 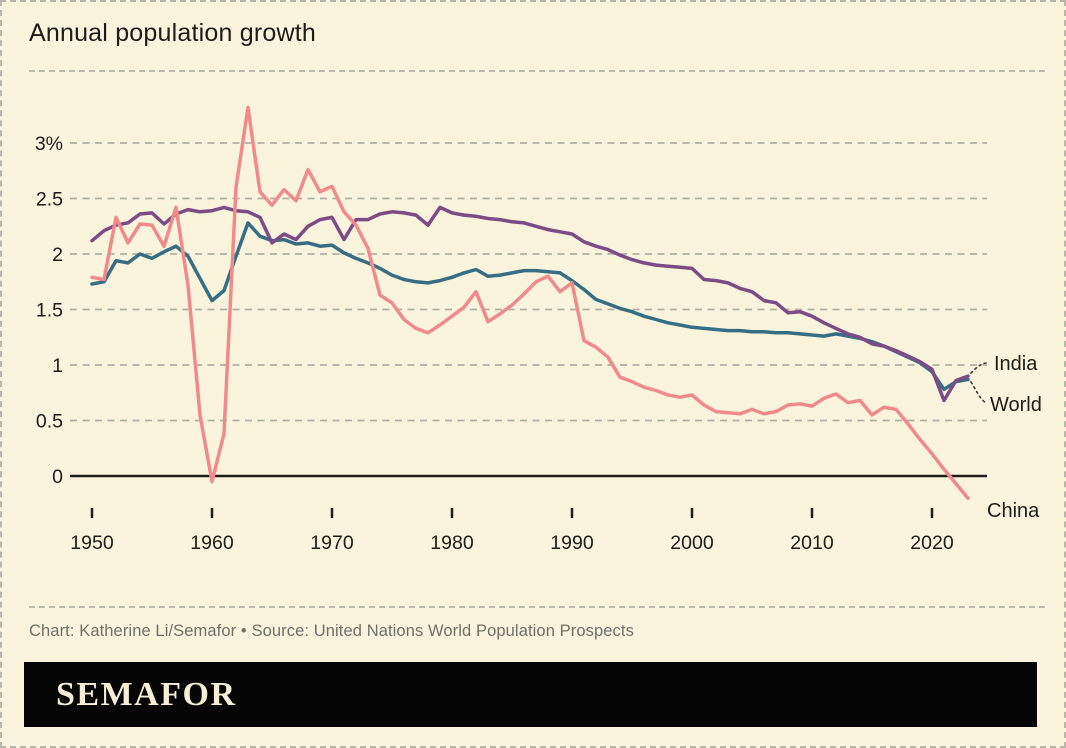 I want to click on x-tick-label: 2010, so click(x=812, y=543).